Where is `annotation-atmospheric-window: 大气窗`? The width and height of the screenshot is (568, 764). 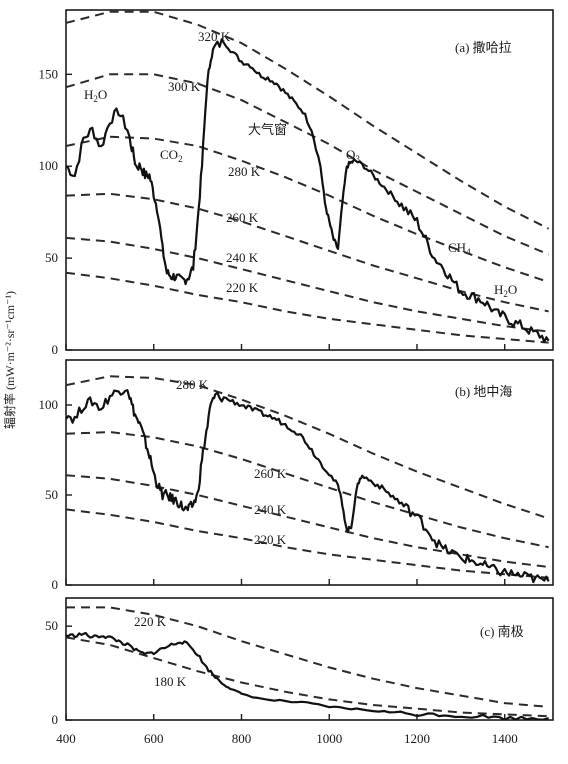 annotation-atmospheric-window: 大气窗 is located at coordinates (267, 129).